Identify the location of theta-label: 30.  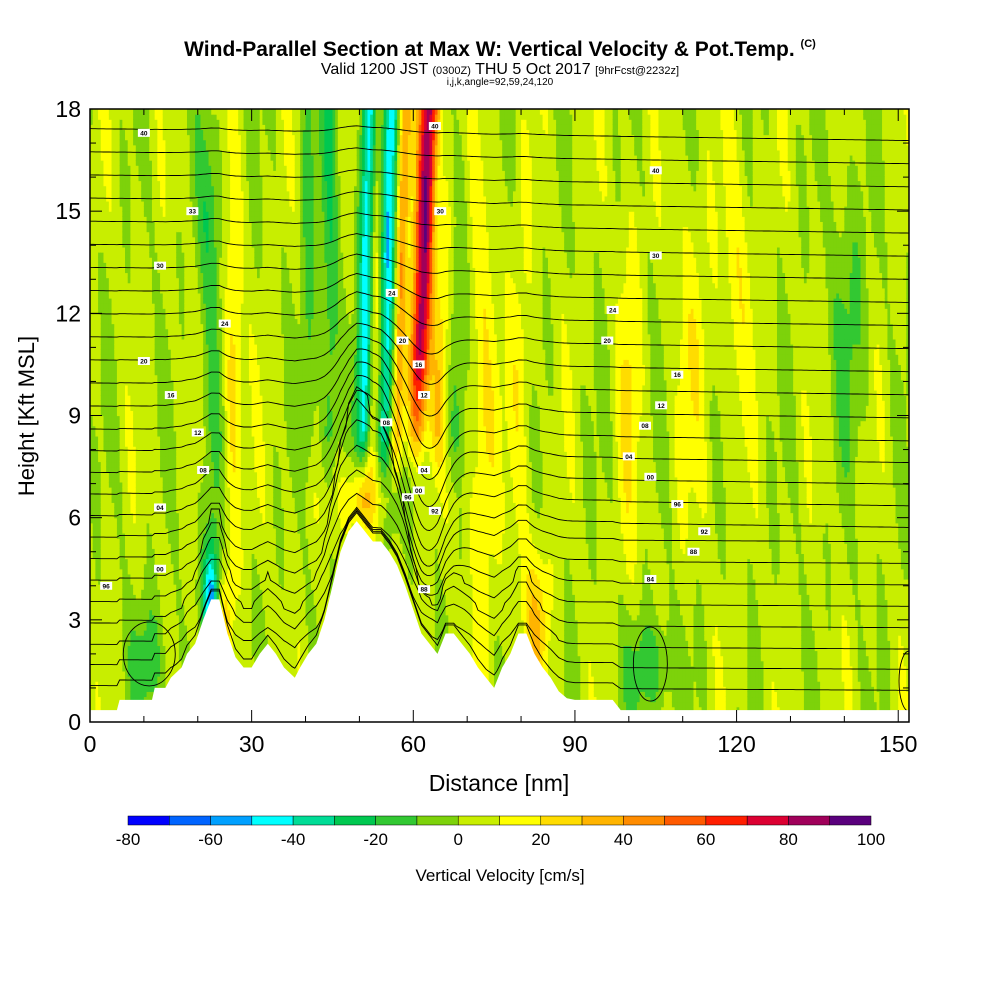
(160, 266).